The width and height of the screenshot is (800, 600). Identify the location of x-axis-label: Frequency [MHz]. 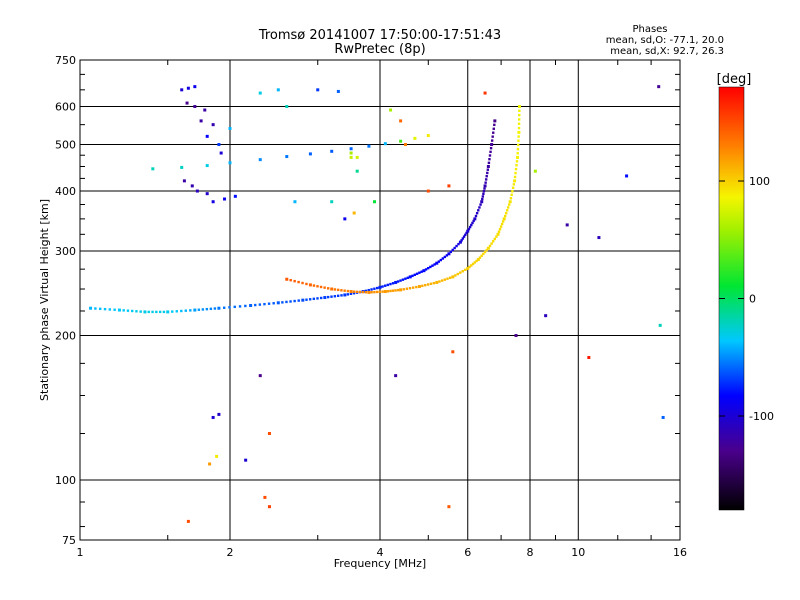
(380, 563).